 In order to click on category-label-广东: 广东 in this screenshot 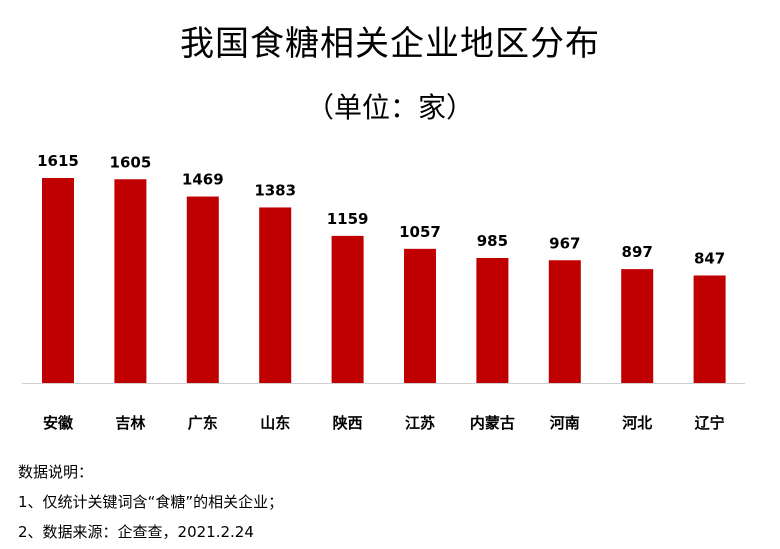, I will do `click(203, 423)`.